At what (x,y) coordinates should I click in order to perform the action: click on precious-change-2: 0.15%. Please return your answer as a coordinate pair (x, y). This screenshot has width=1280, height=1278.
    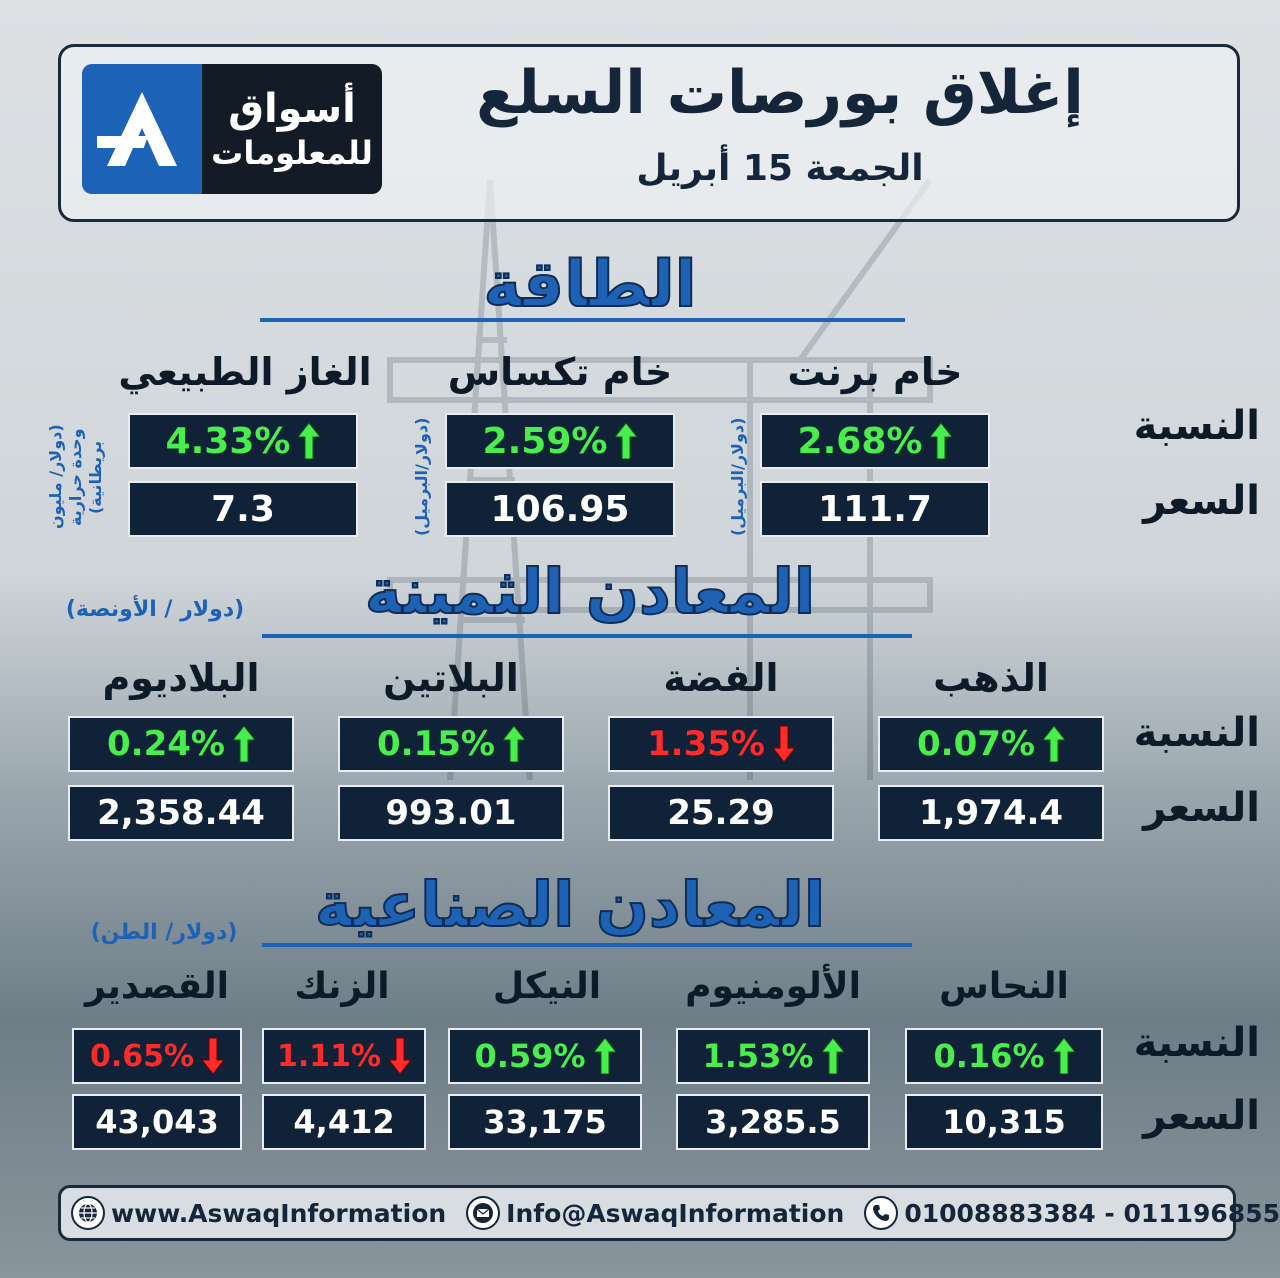
    Looking at the image, I should click on (451, 744).